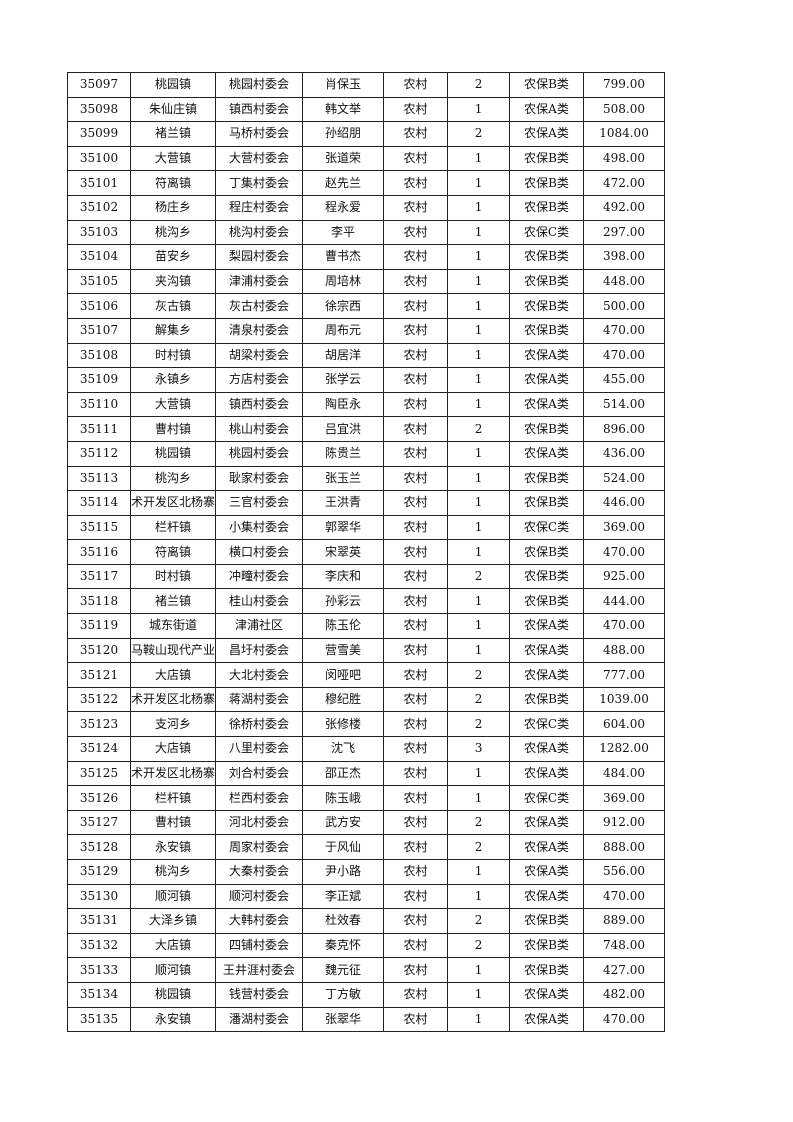 This screenshot has width=793, height=1122. Describe the element at coordinates (173, 207) in the screenshot. I see `township-cell: 杨庄乡` at that location.